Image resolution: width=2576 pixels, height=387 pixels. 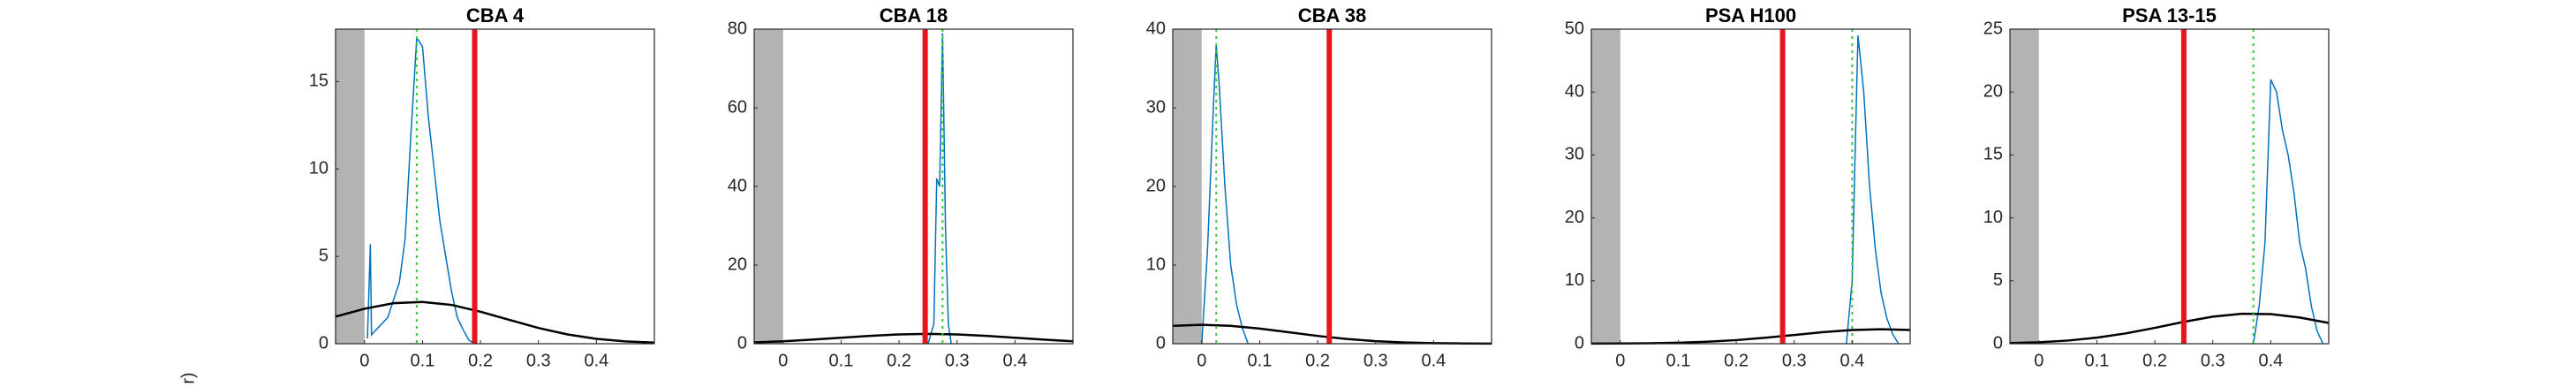 What do you see at coordinates (1332, 15) in the screenshot?
I see `chart-title: CBA 38` at bounding box center [1332, 15].